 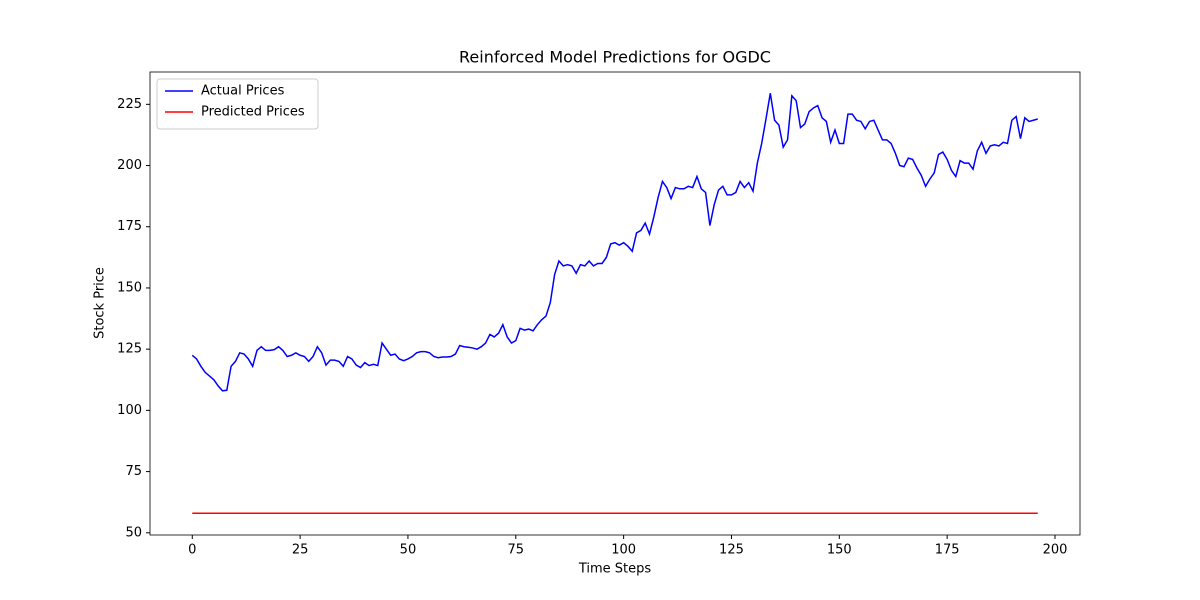 I want to click on x-tick-label: 25, so click(x=300, y=550).